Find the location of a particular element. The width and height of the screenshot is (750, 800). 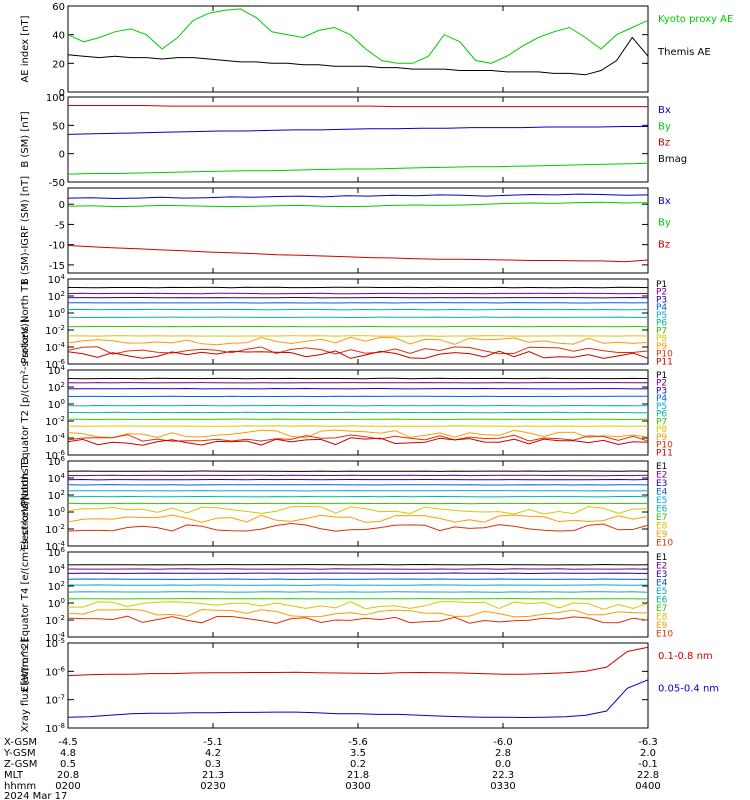

channel-label: P7 is located at coordinates (661, 331).